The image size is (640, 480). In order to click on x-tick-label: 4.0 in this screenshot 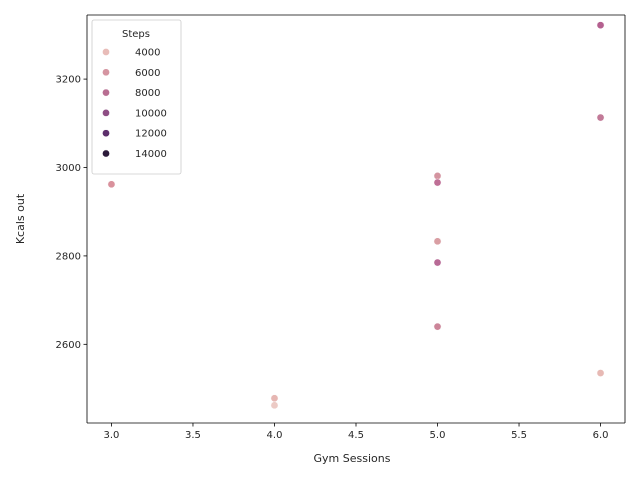, I will do `click(275, 435)`.